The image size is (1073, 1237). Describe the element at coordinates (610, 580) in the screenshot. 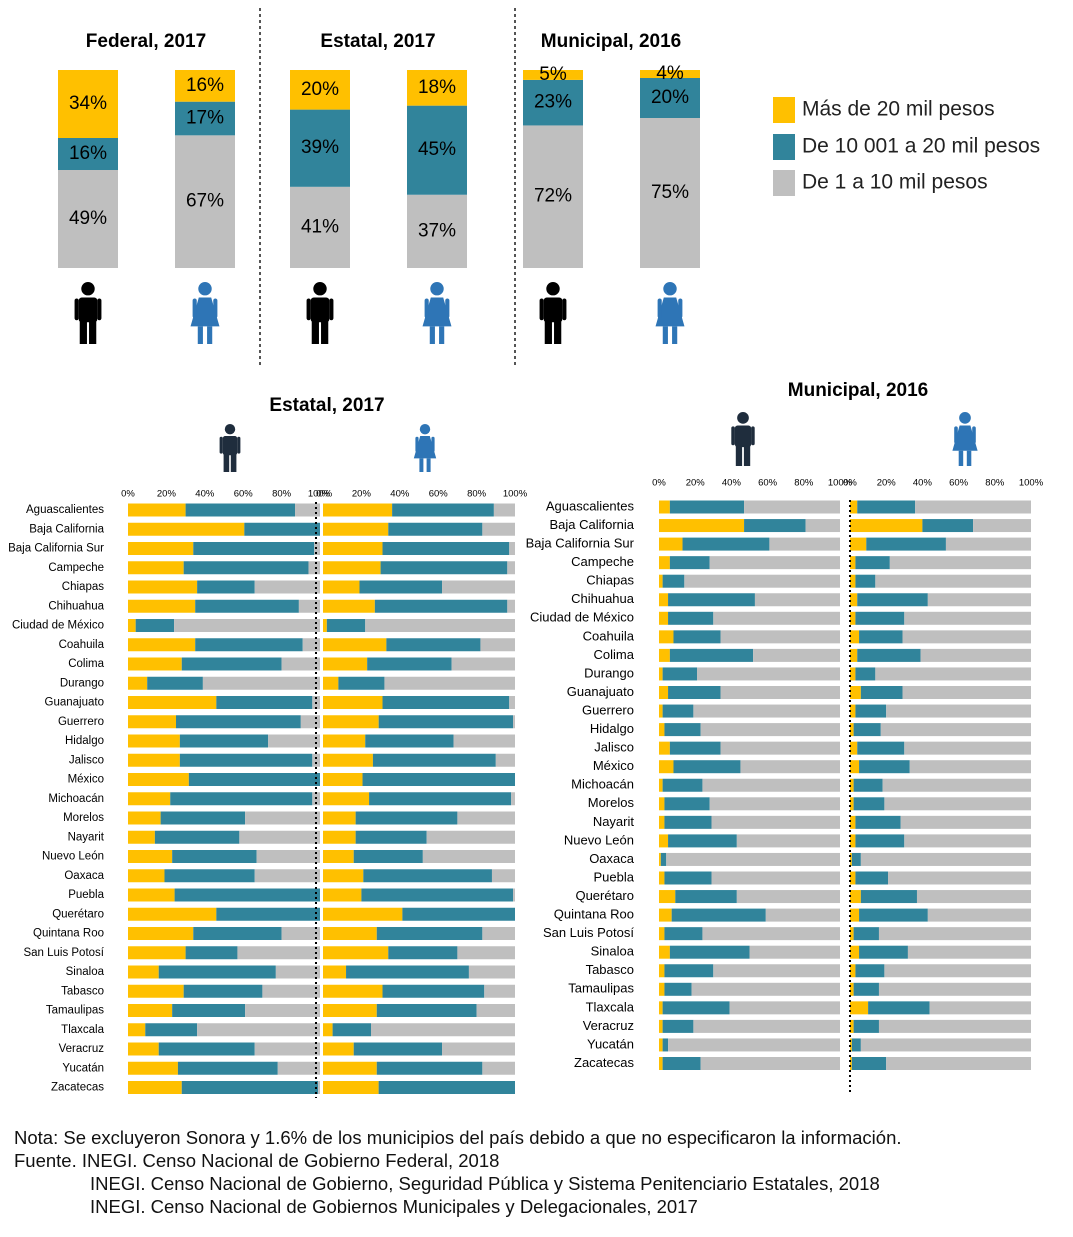

I see `category-label: Chiapas` at that location.